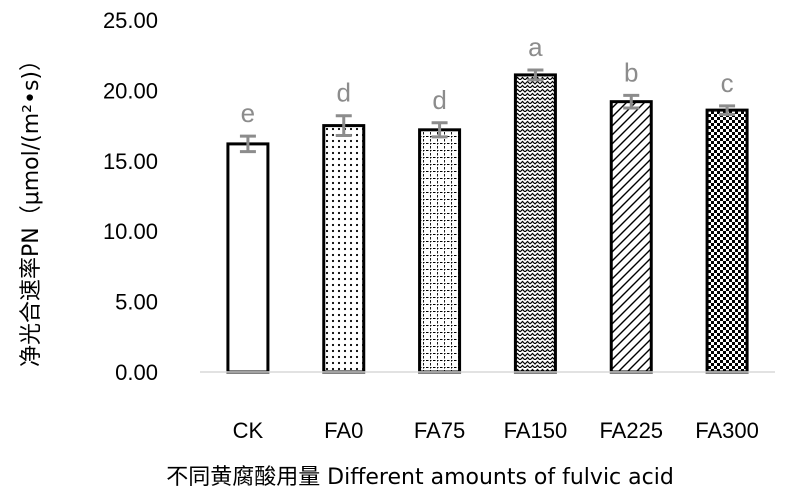 The width and height of the screenshot is (800, 498). What do you see at coordinates (536, 430) in the screenshot?
I see `x-tick-label: FA150` at bounding box center [536, 430].